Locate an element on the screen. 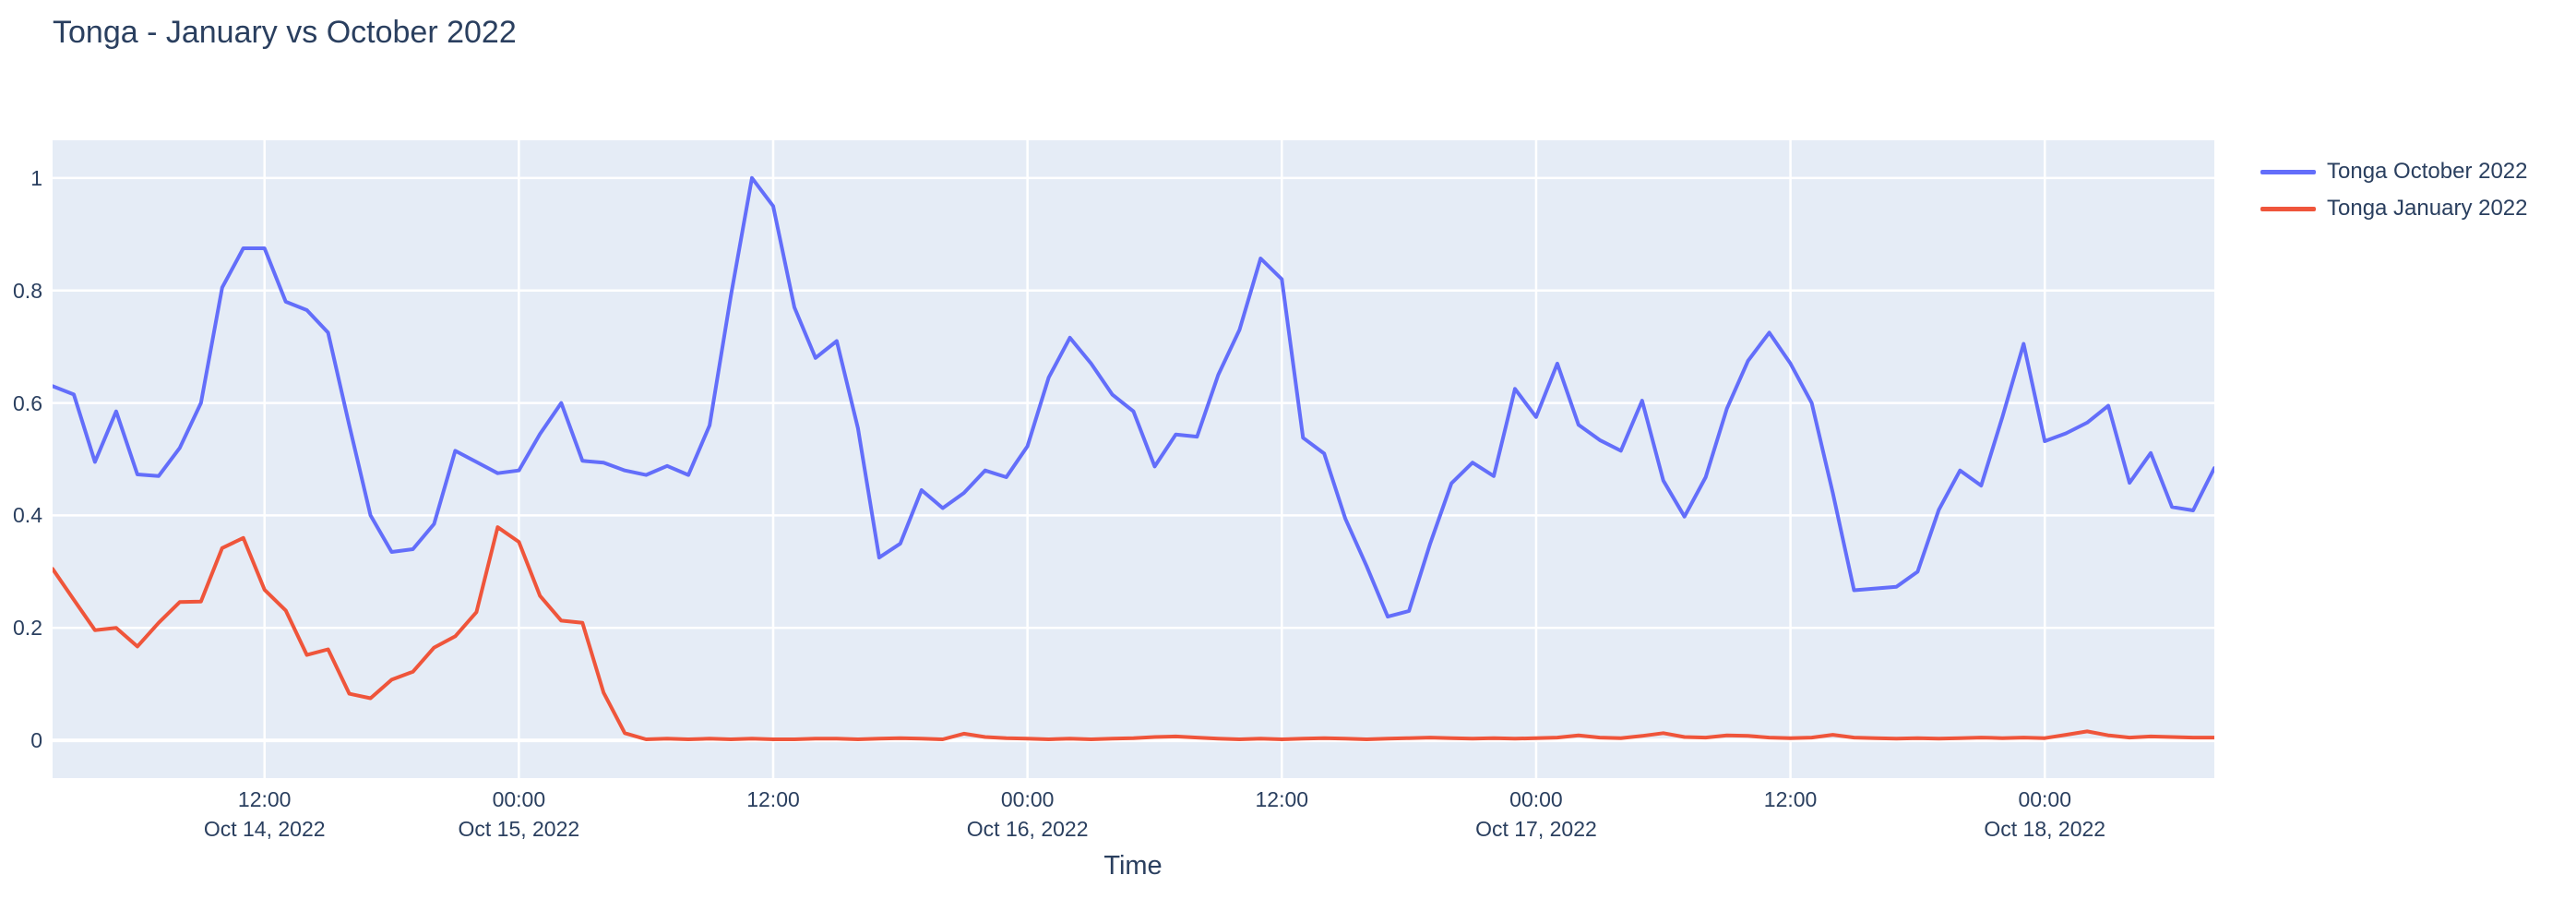  legend: Tonga October 2022 Tonga January 2022 is located at coordinates (2394, 190).